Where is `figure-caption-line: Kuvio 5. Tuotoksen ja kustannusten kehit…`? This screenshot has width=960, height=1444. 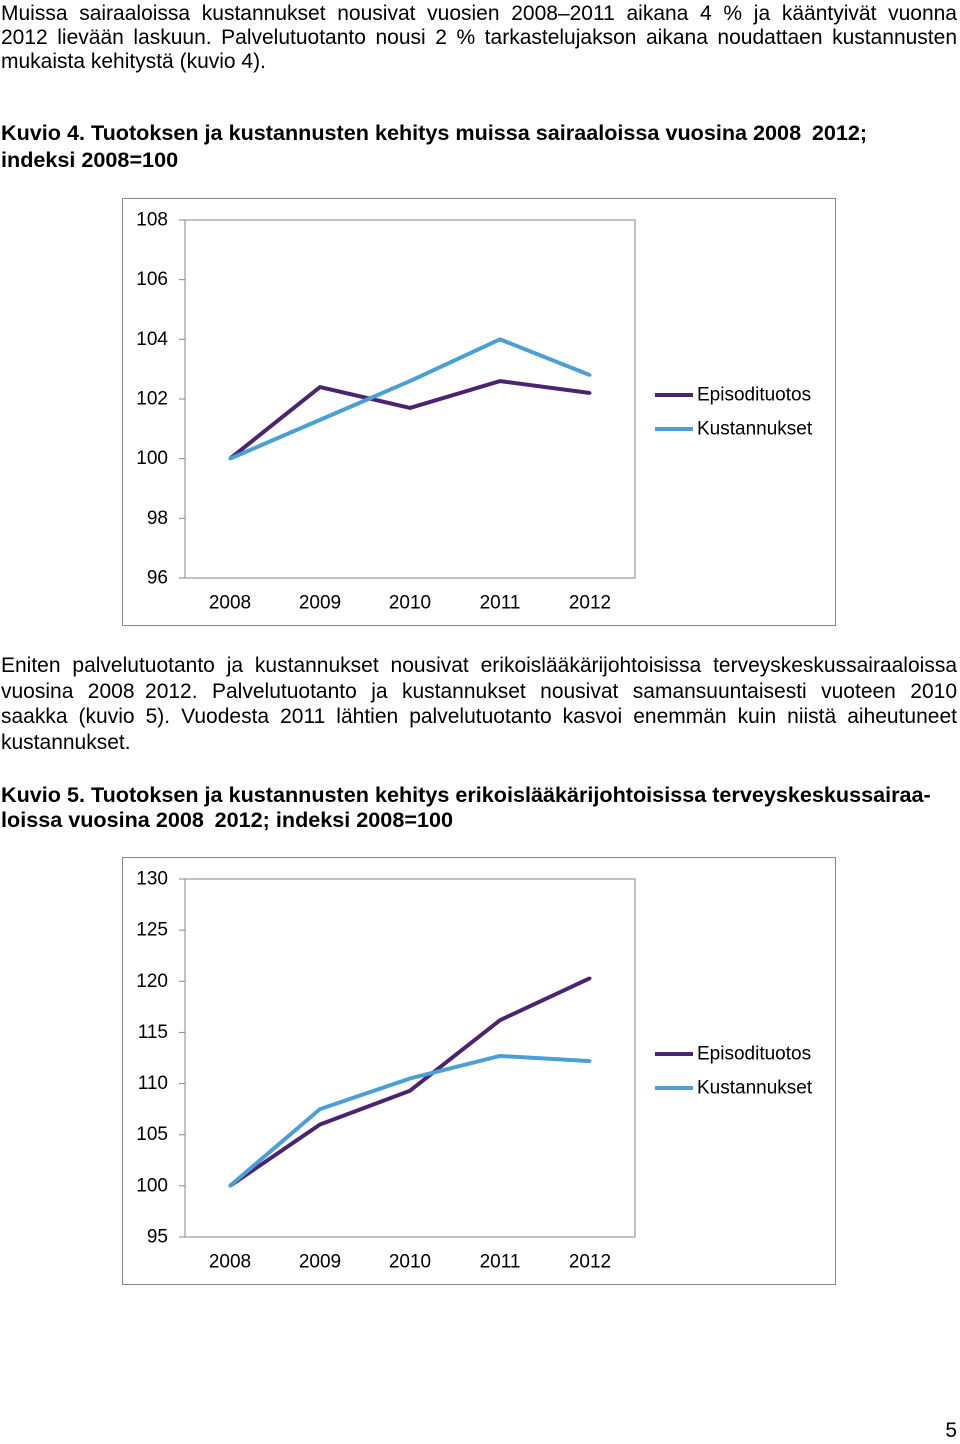
figure-caption-line: Kuvio 5. Tuotoksen ja kustannusten kehit… is located at coordinates (466, 794).